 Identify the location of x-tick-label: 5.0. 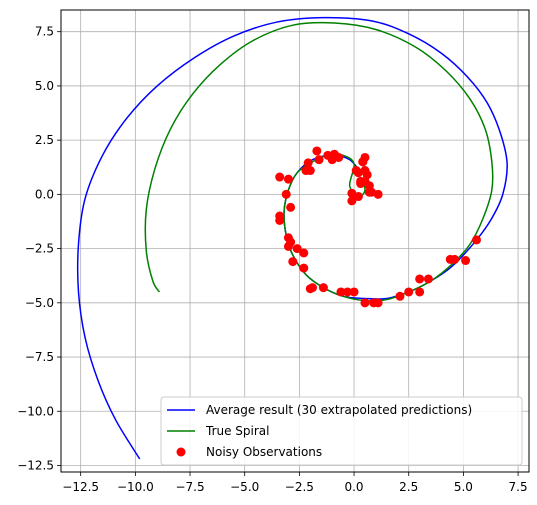
(463, 487).